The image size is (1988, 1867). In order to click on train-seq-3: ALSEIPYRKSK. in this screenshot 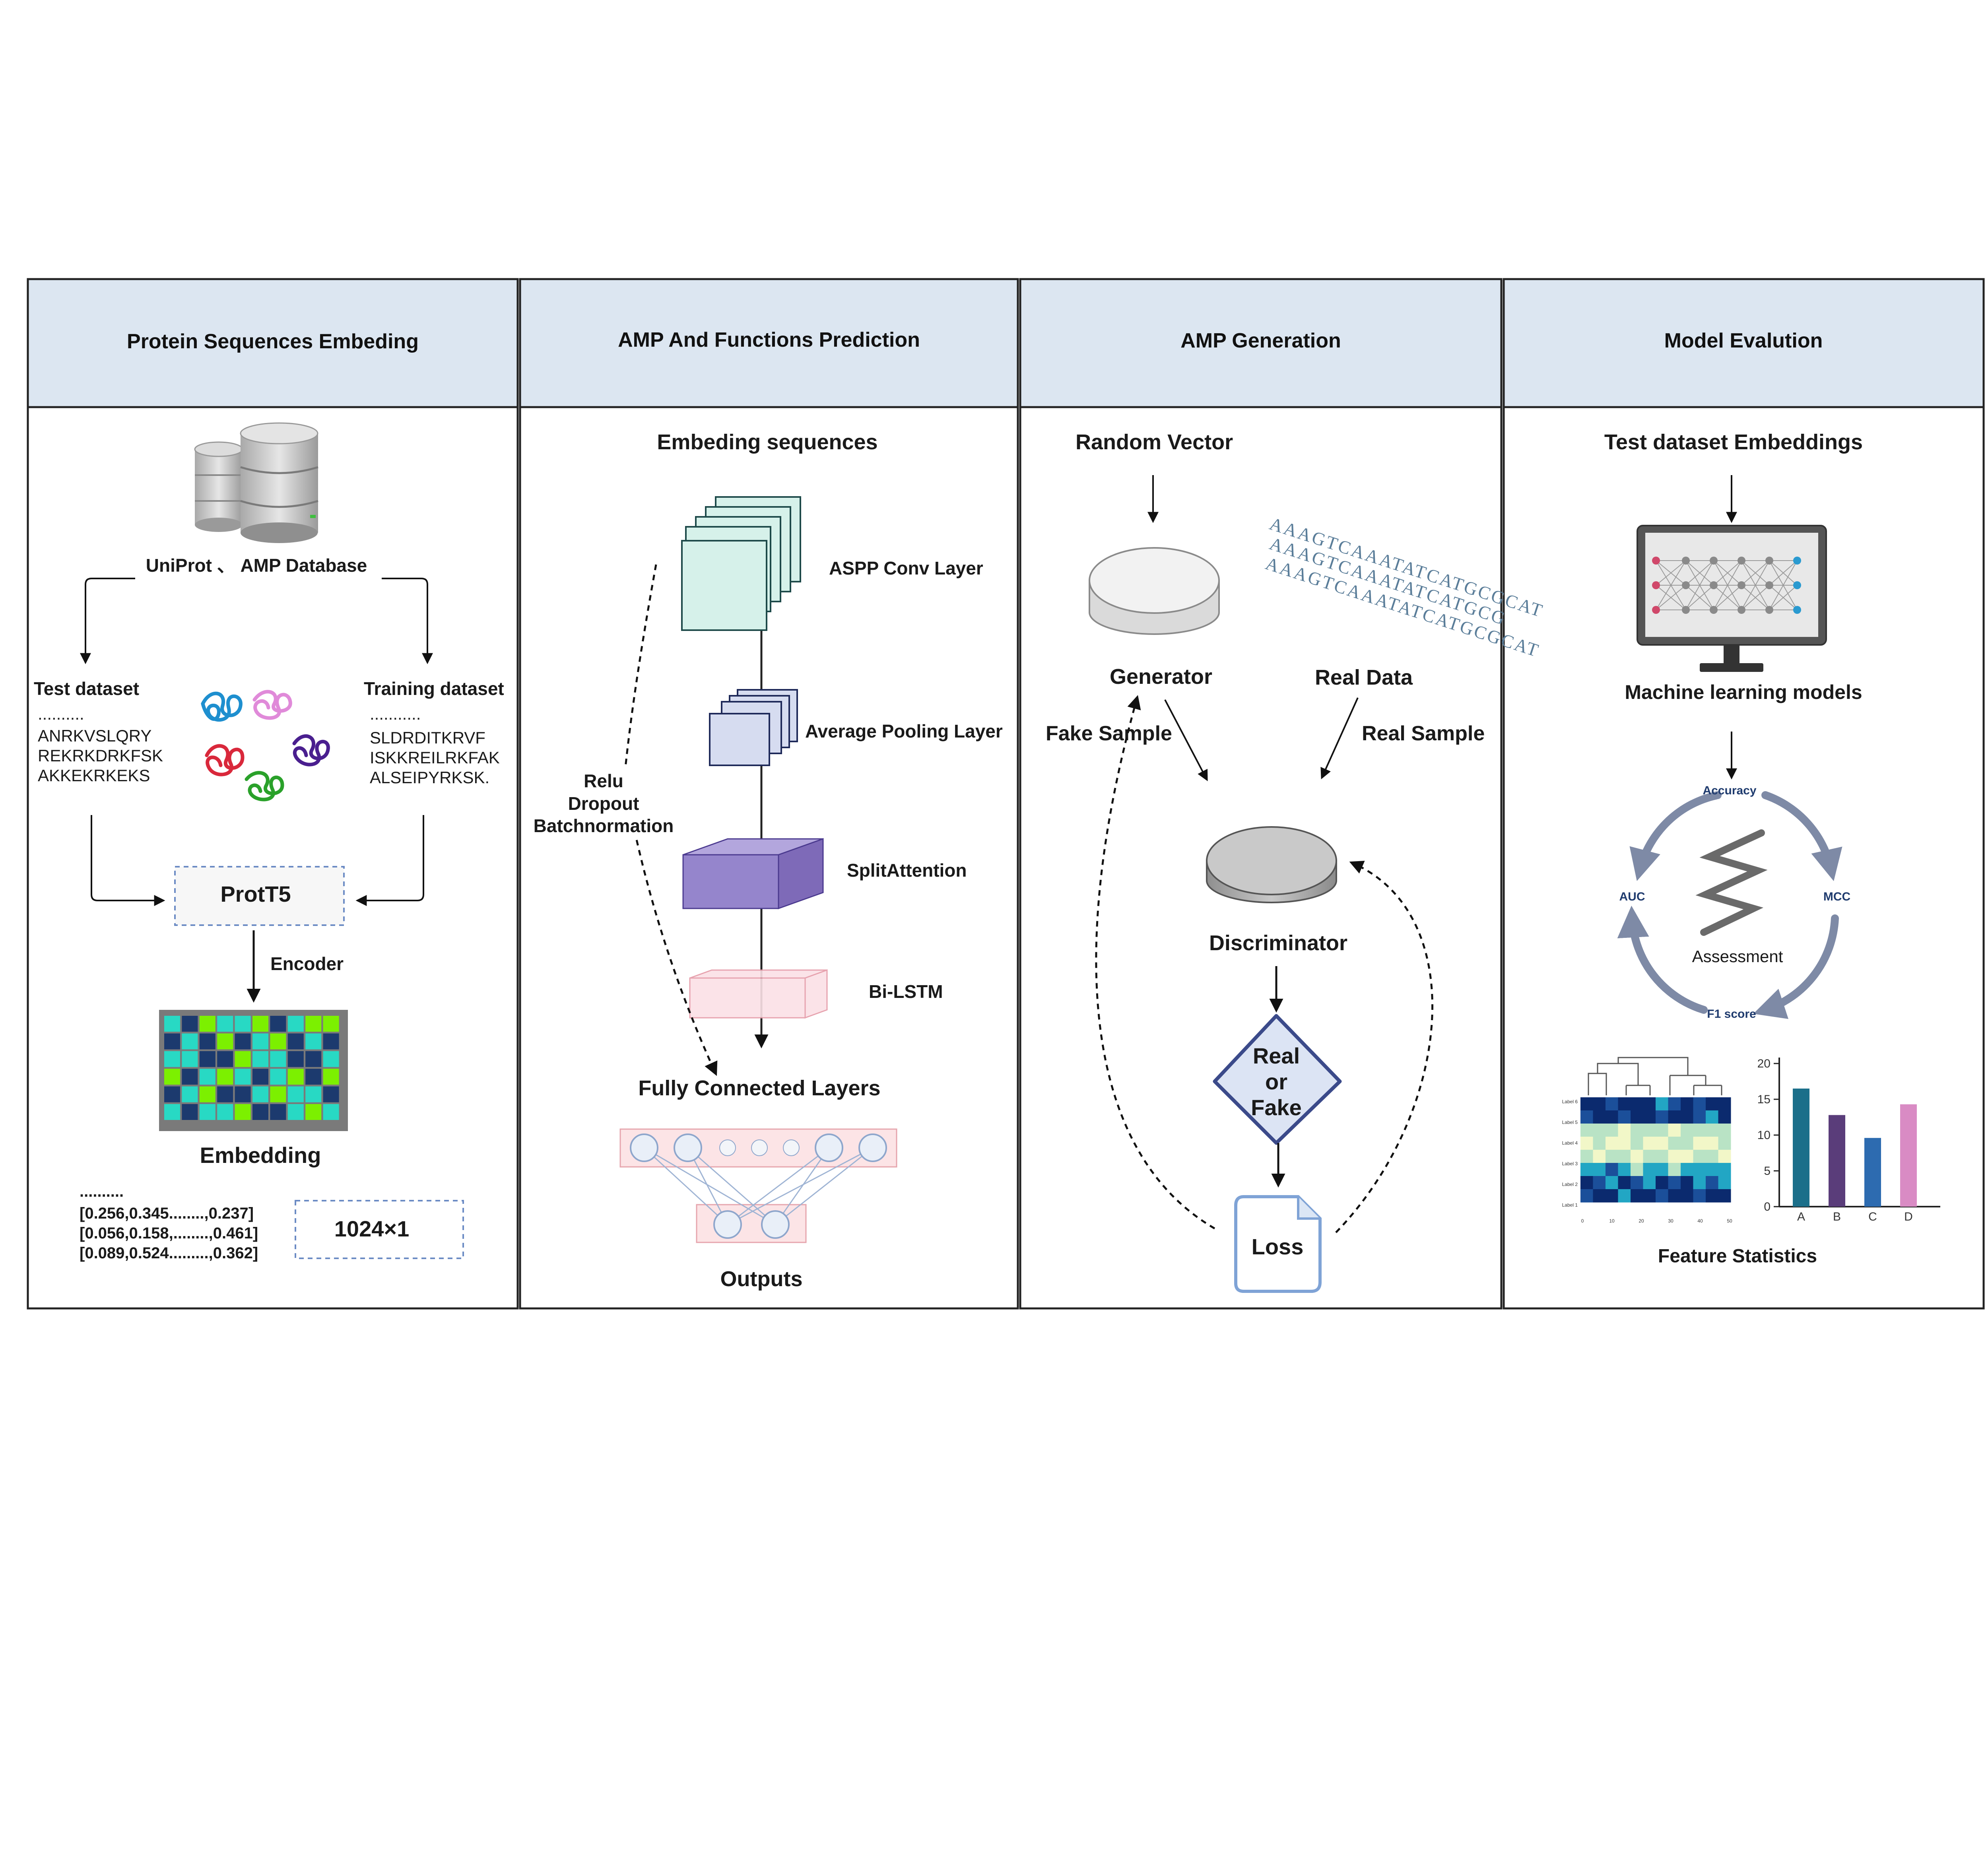, I will do `click(429, 777)`.